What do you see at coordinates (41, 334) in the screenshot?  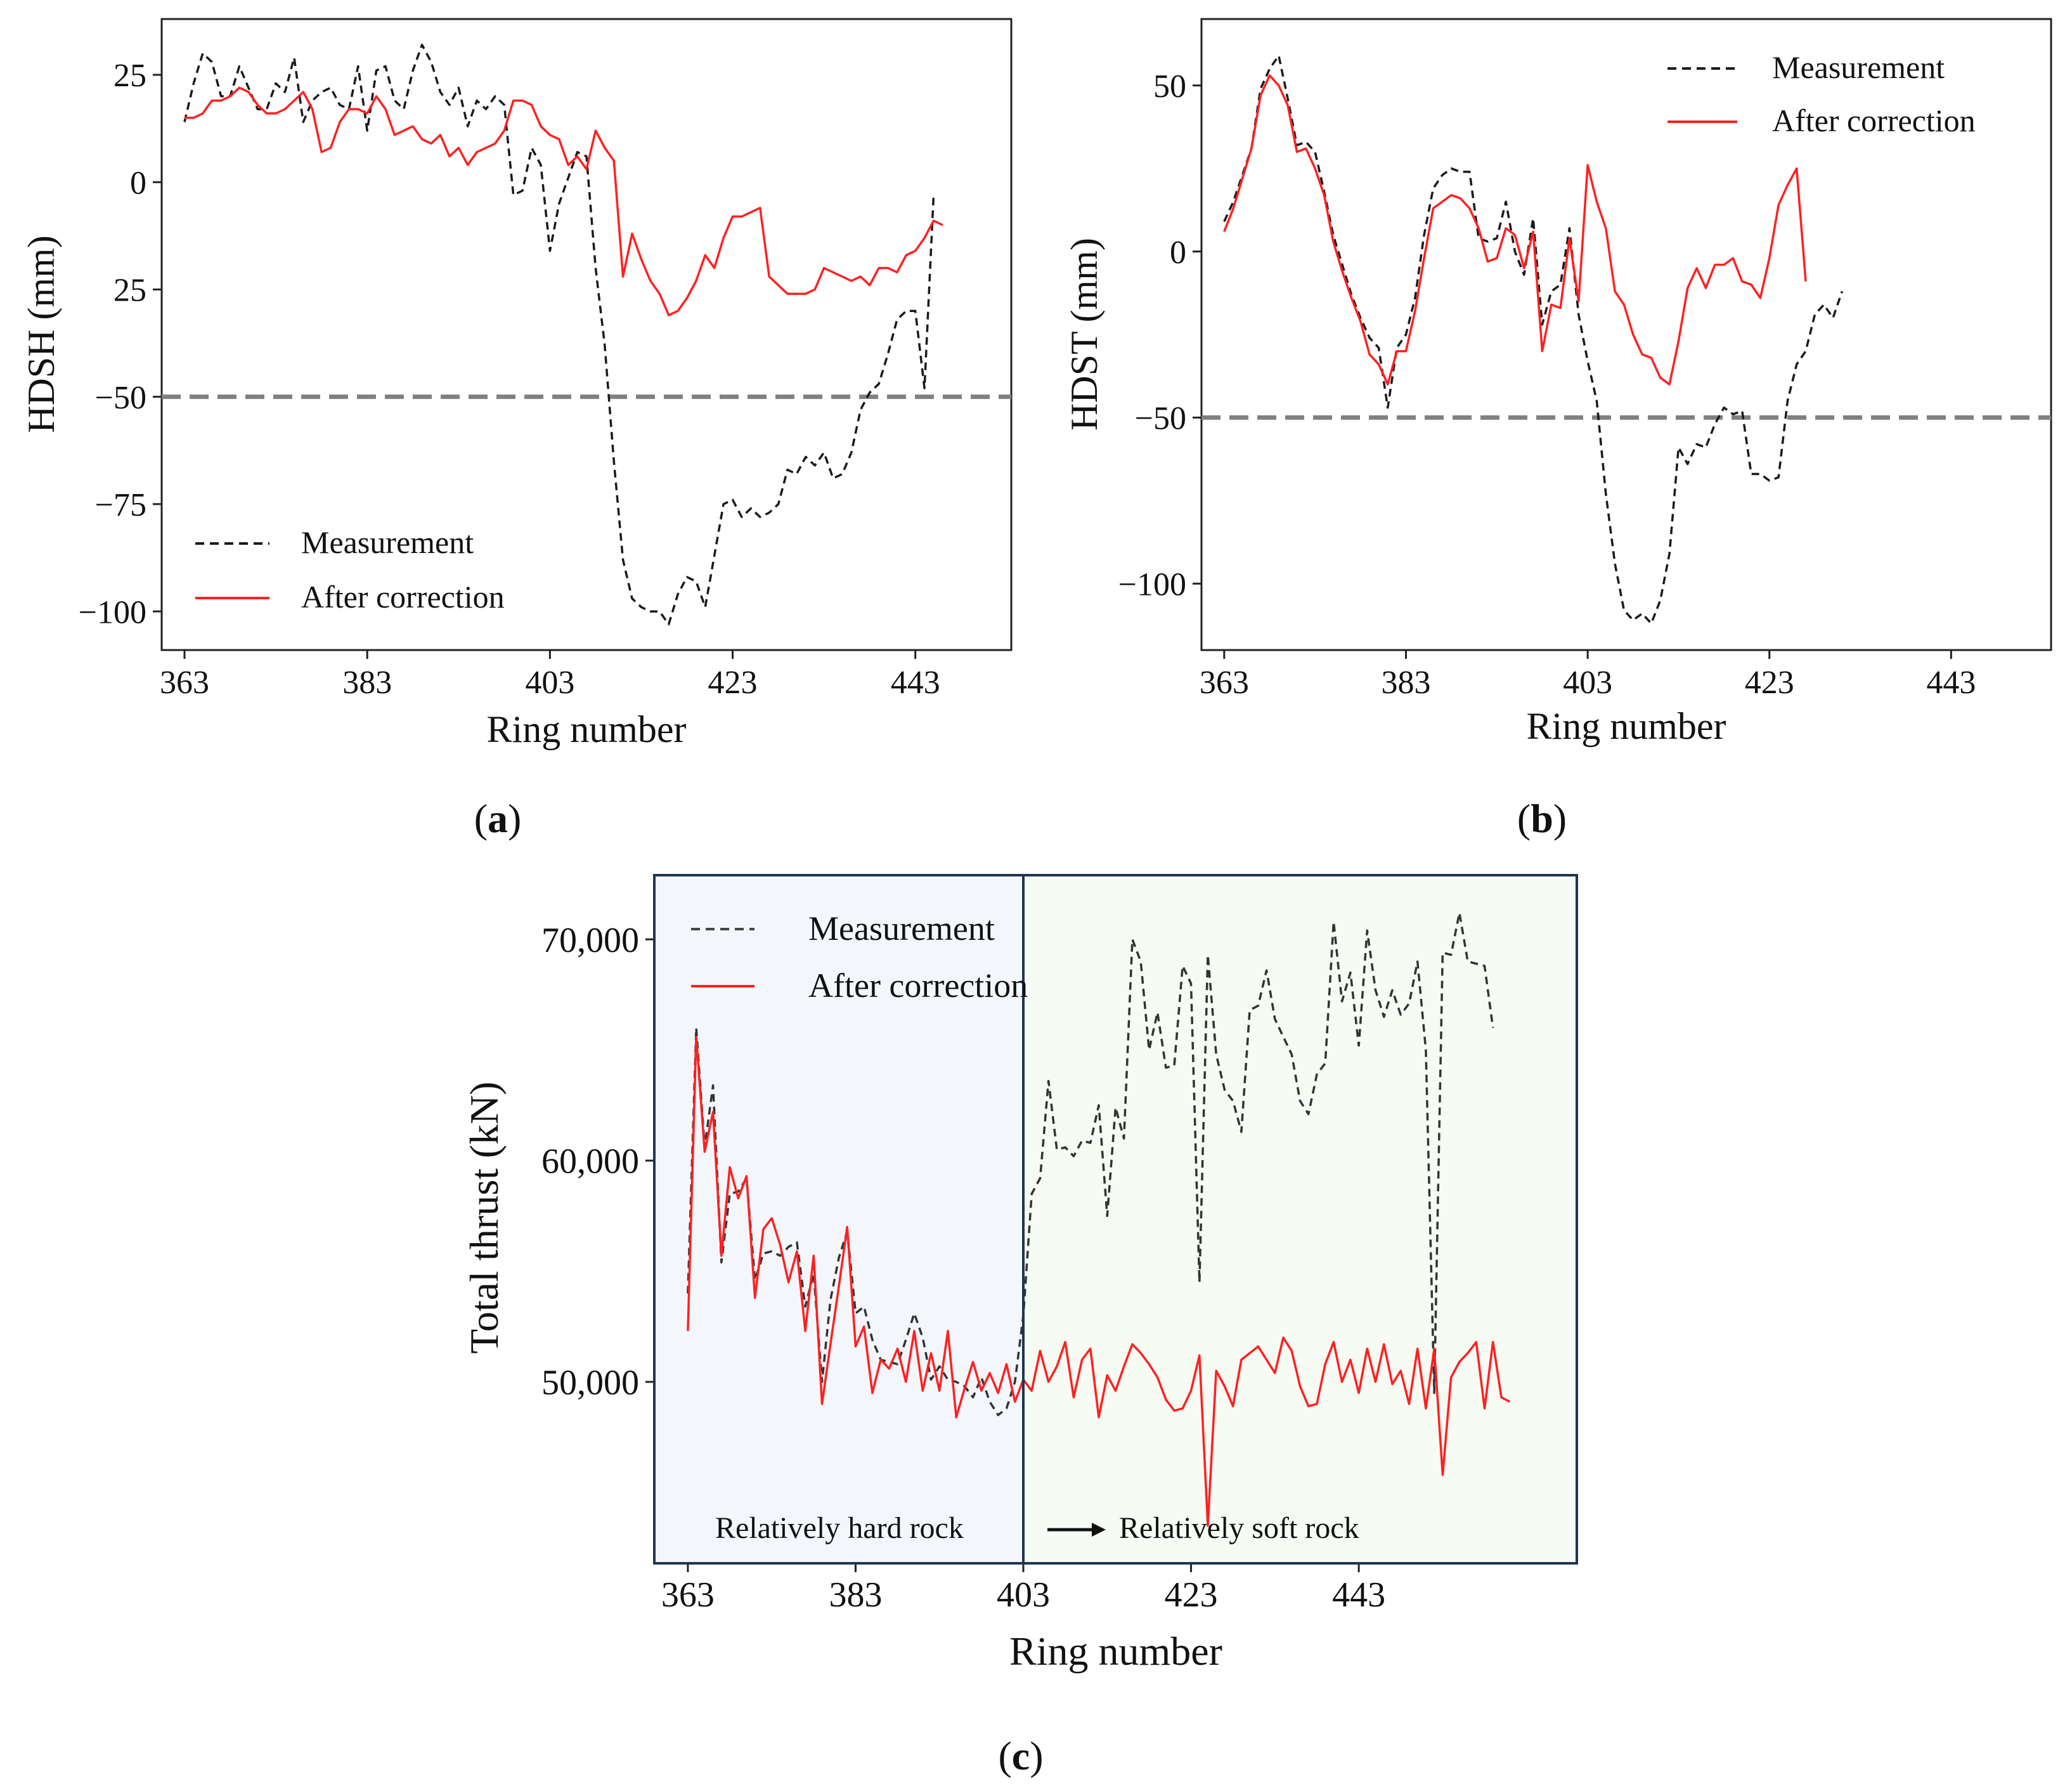 I see `panel-a-y-axis-label: HDSH (mm)` at bounding box center [41, 334].